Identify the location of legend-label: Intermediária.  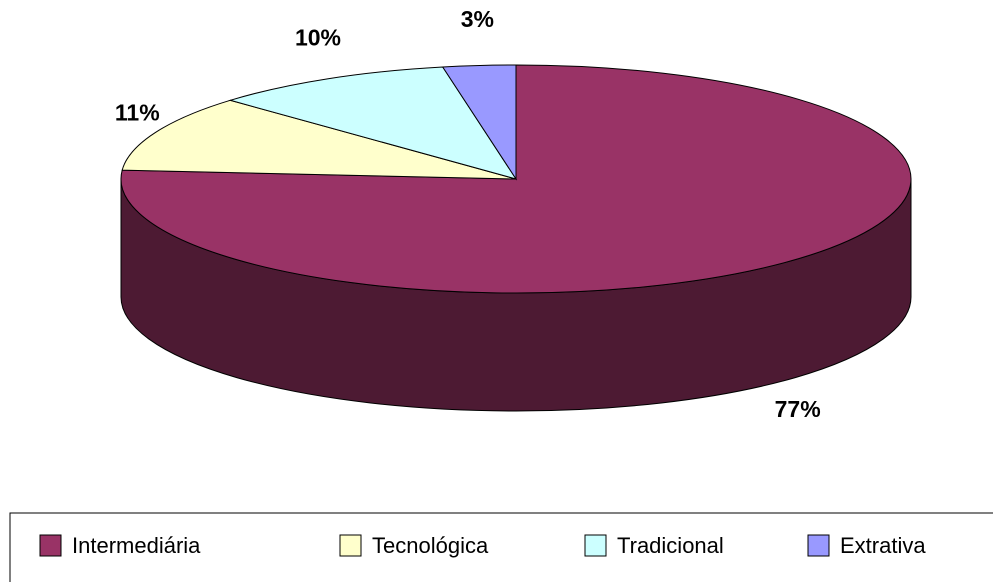
(136, 545).